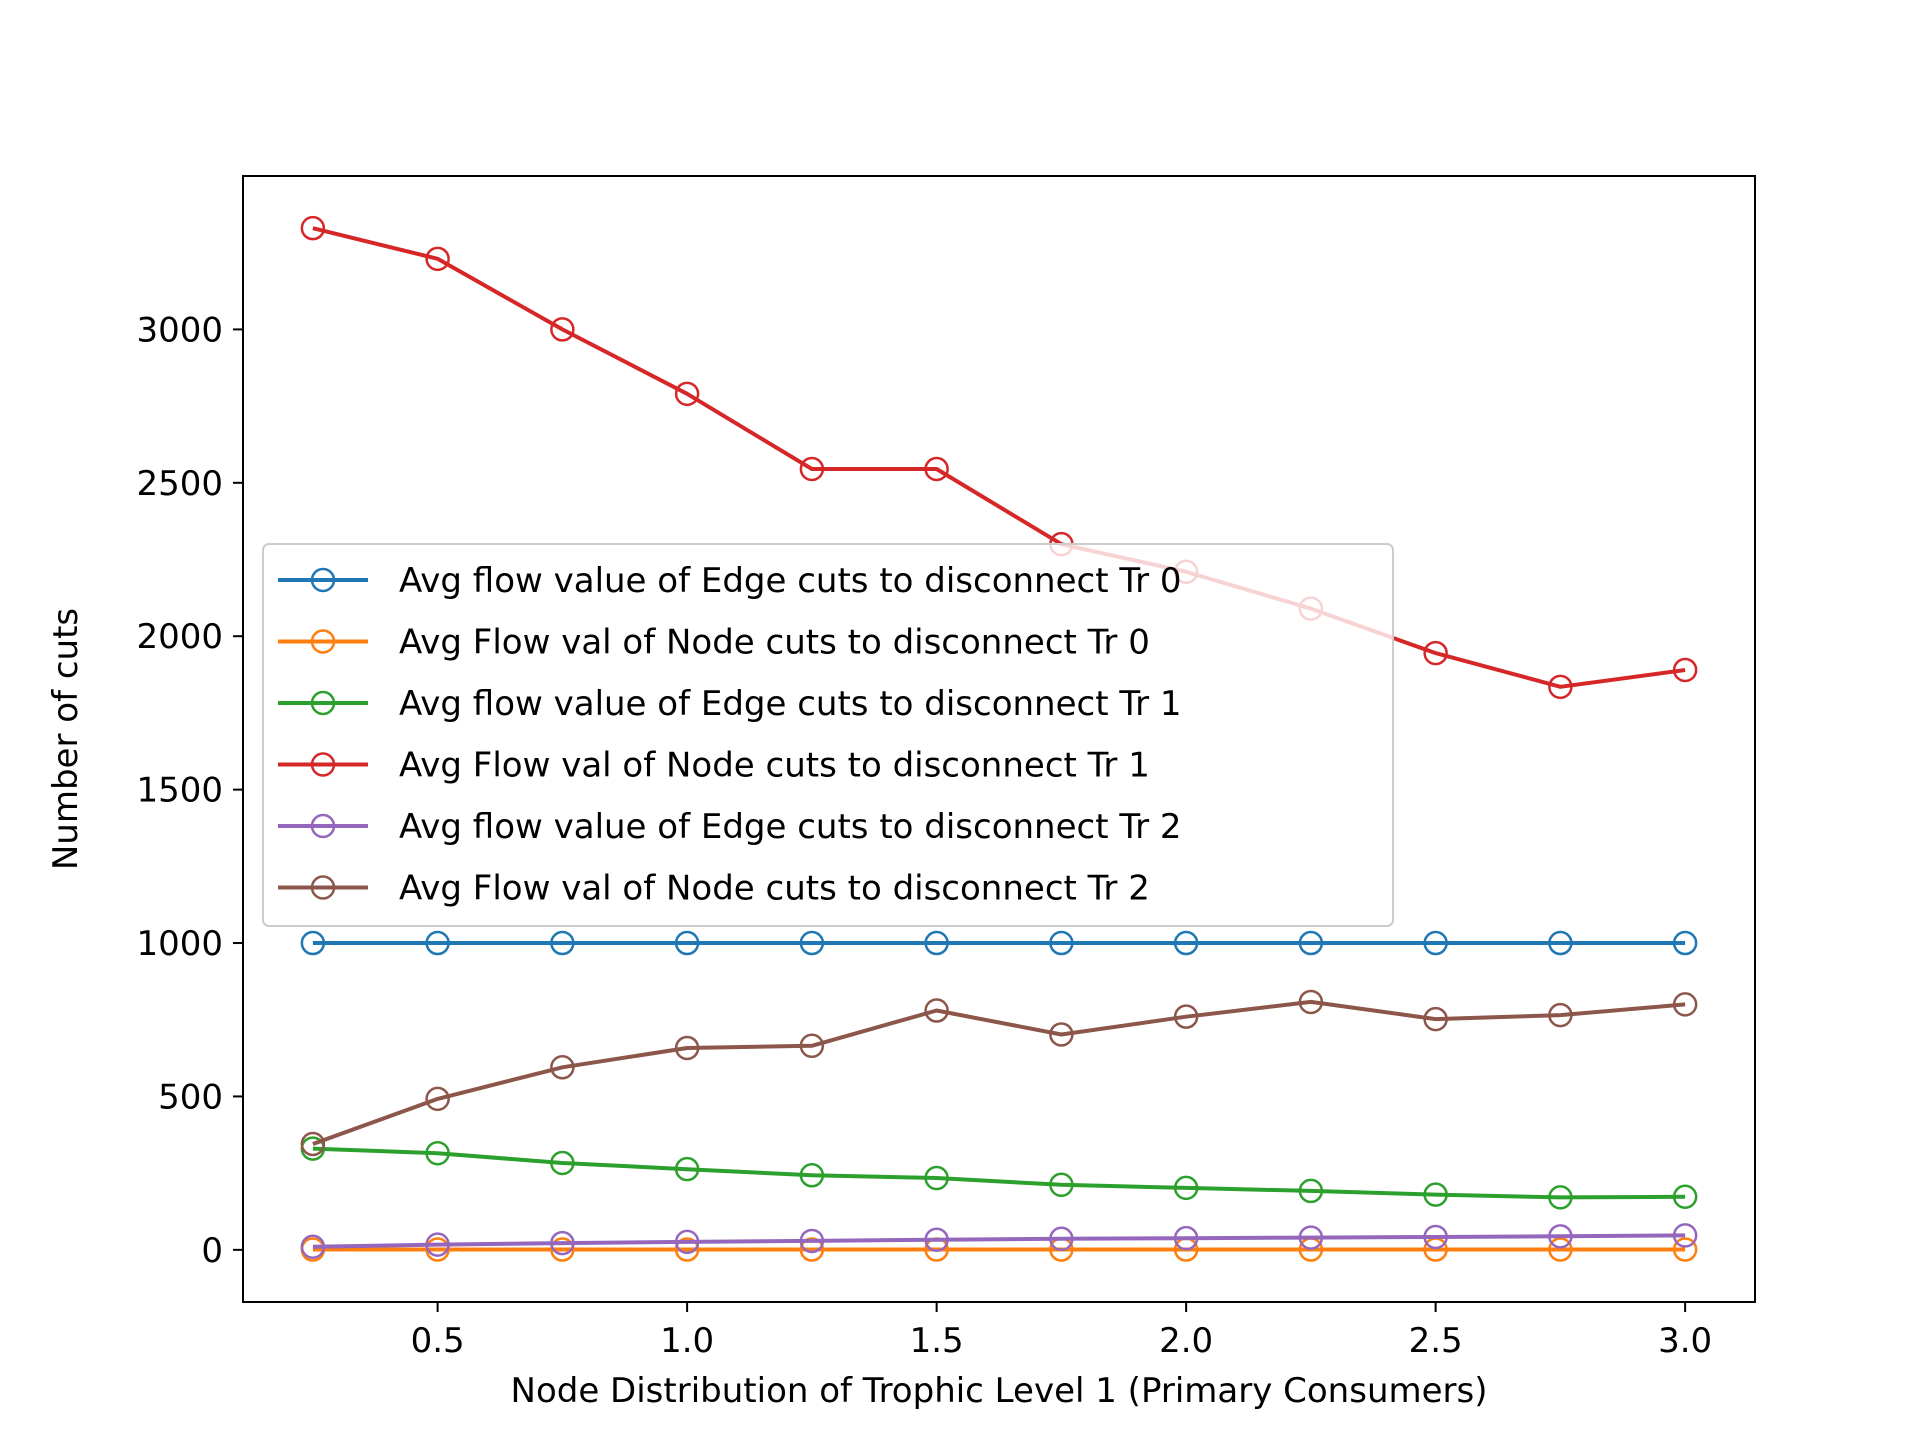  I want to click on y-tick-label: 1000, so click(179, 944).